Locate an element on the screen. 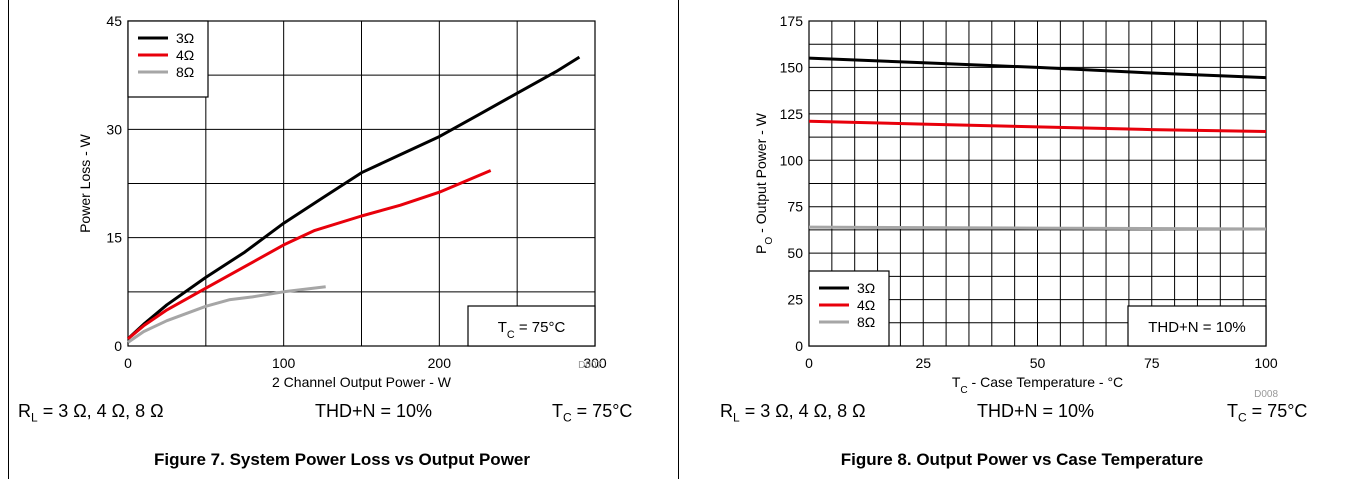 This screenshot has height=479, width=1351. right-rl-rest: = 3 Ω, 4 Ω, 8 Ω is located at coordinates (802, 411).